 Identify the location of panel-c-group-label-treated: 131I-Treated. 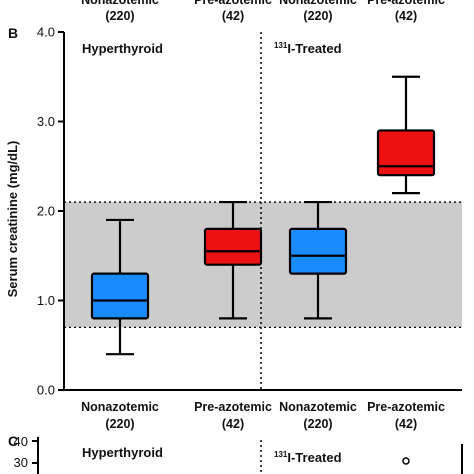
(308, 457).